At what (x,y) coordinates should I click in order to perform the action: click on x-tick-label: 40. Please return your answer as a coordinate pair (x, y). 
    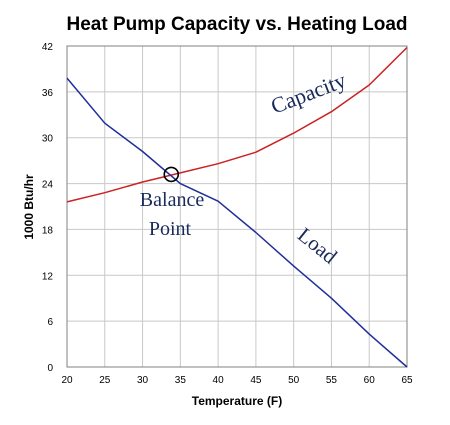
    Looking at the image, I should click on (219, 380).